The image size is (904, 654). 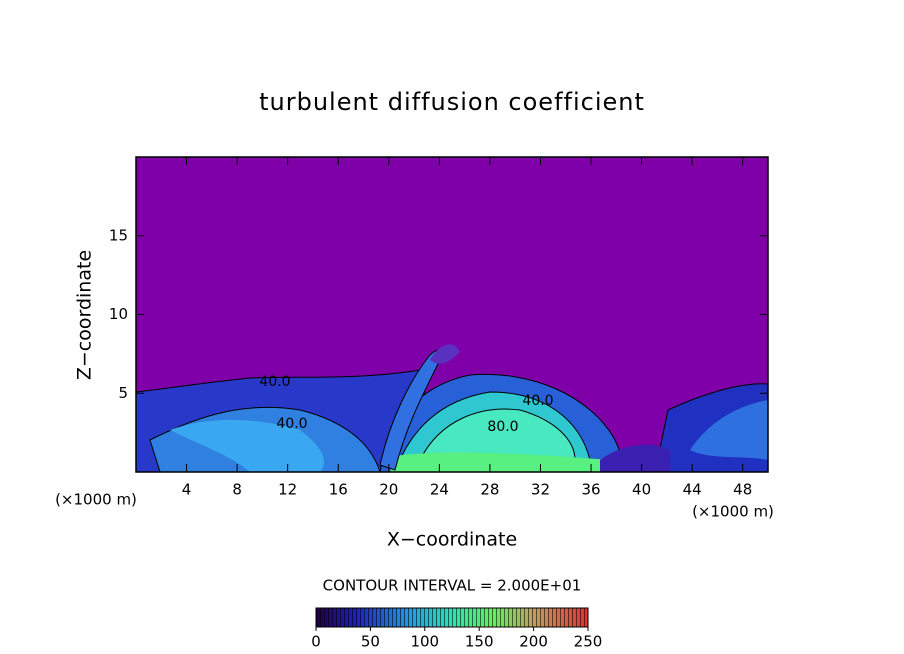 I want to click on x-tick-label: 32, so click(x=540, y=490).